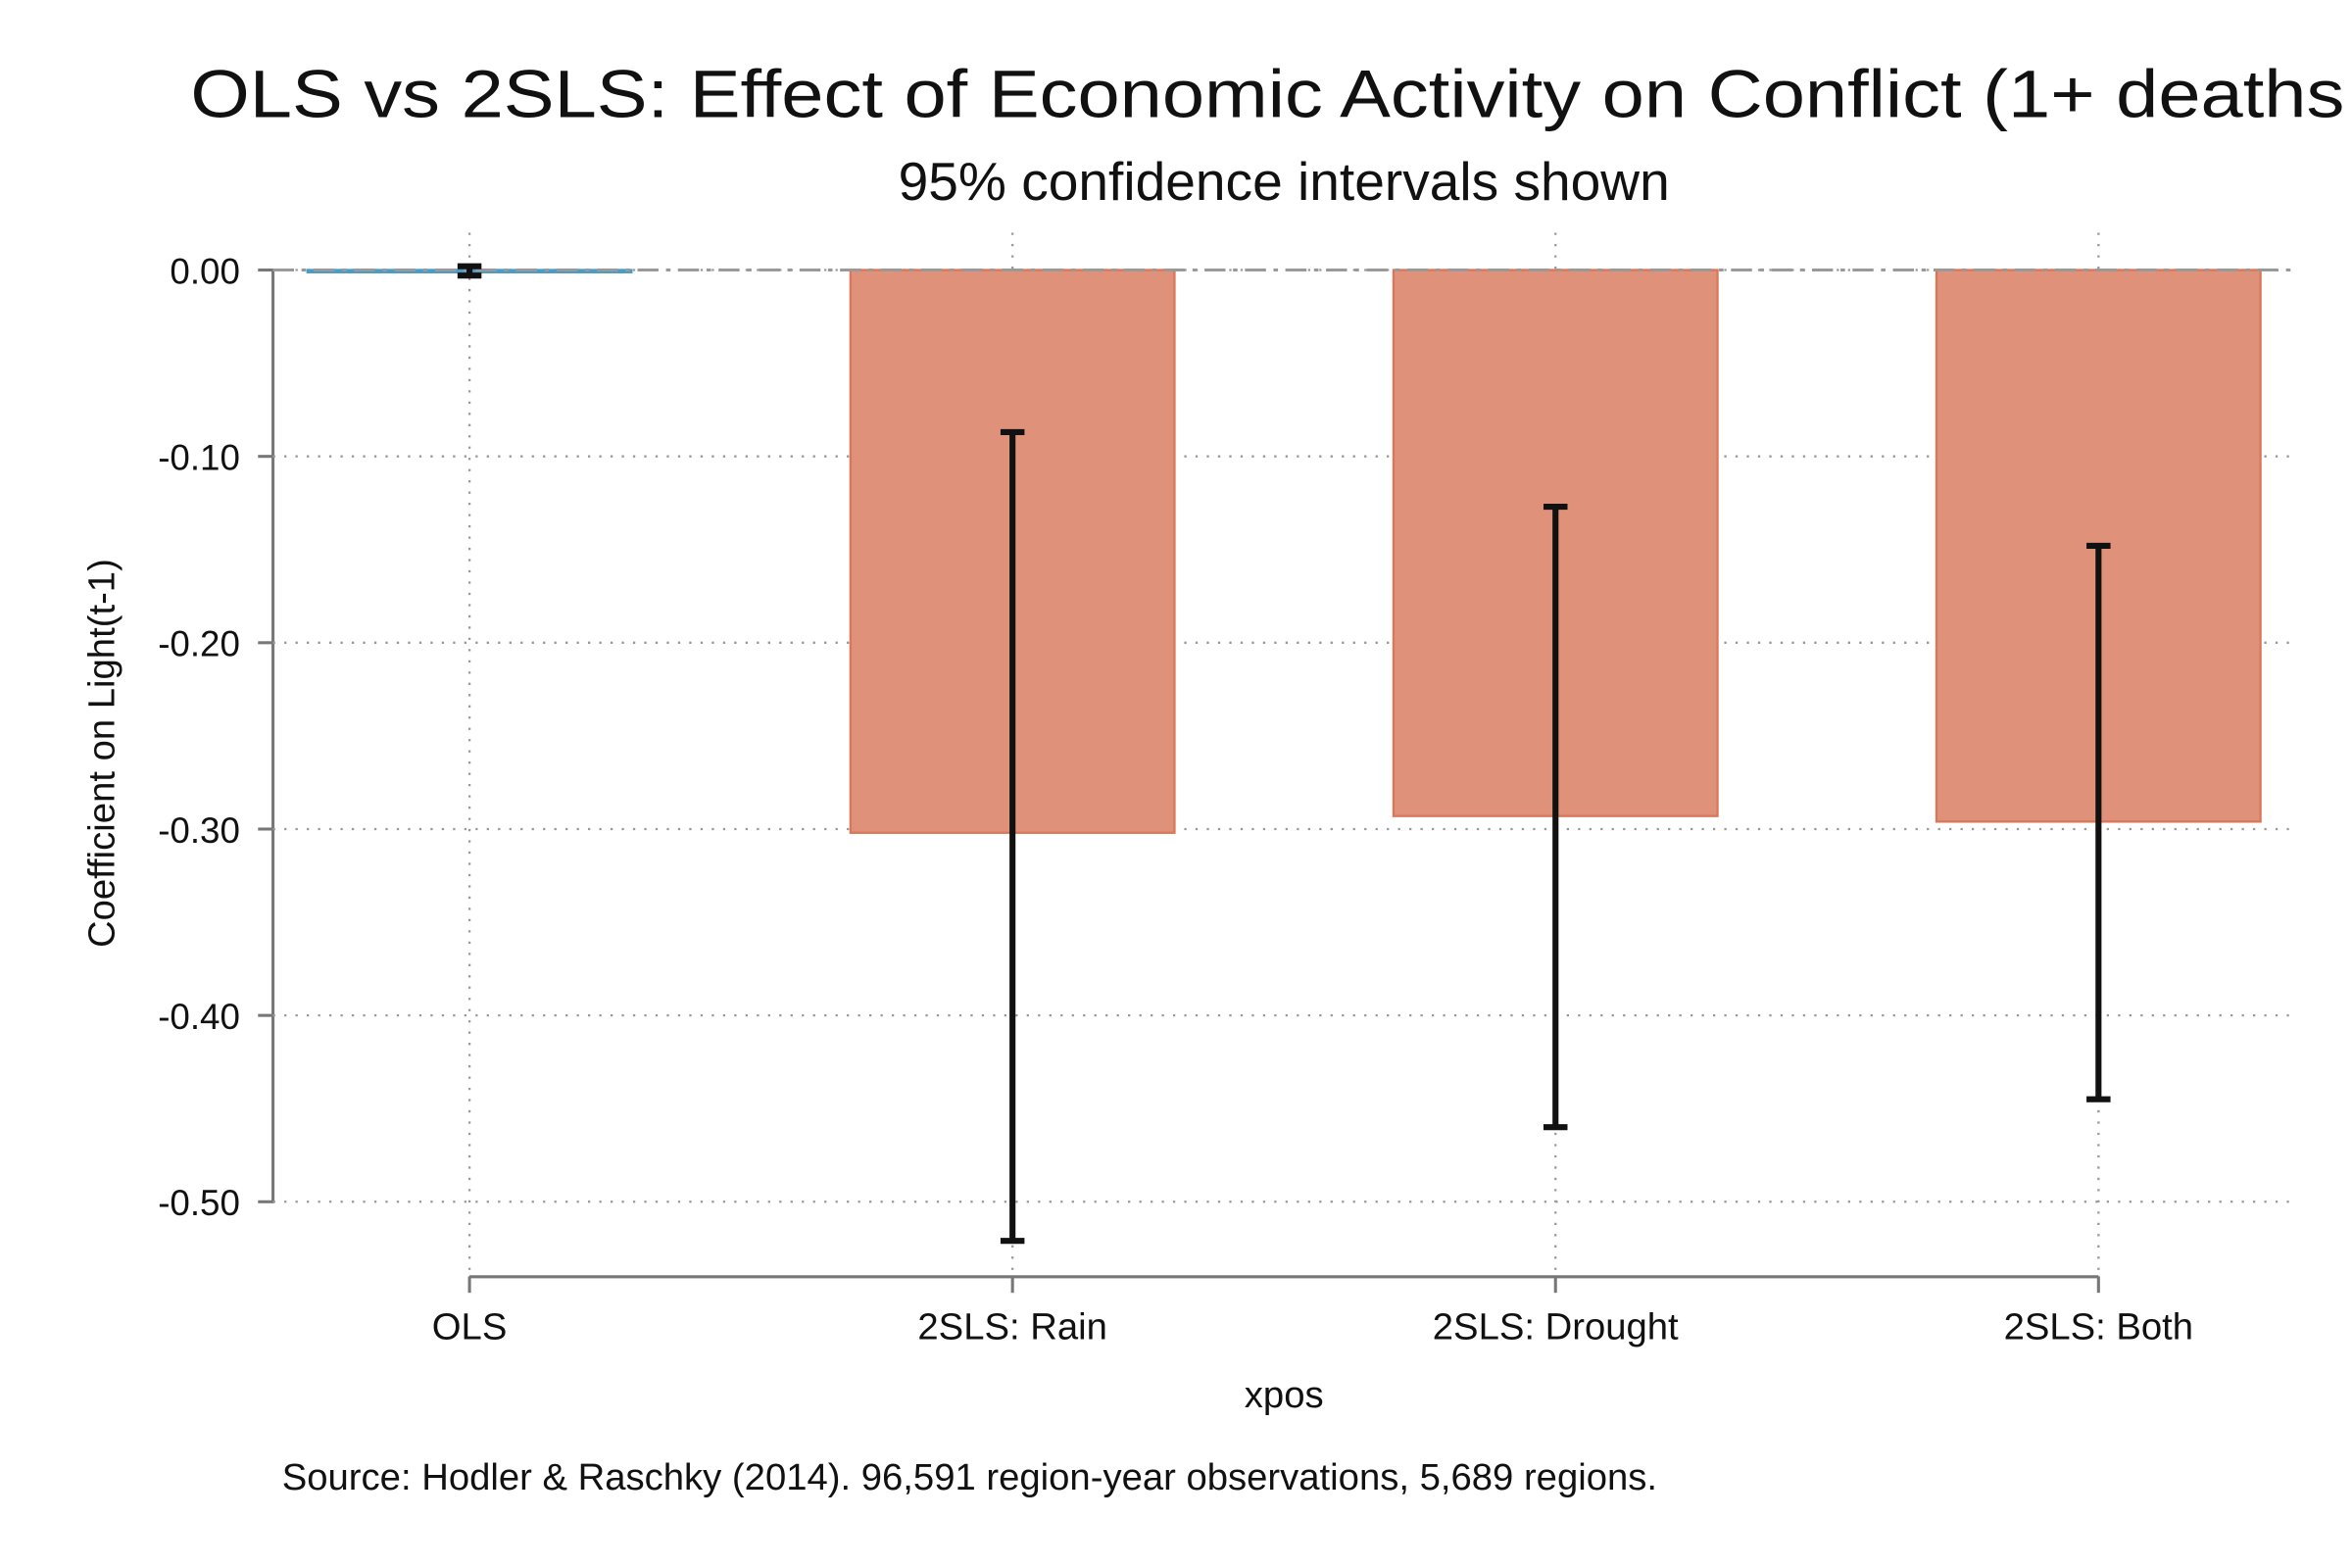 The width and height of the screenshot is (2352, 1568). I want to click on y-tick-label: 0.00, so click(204, 271).